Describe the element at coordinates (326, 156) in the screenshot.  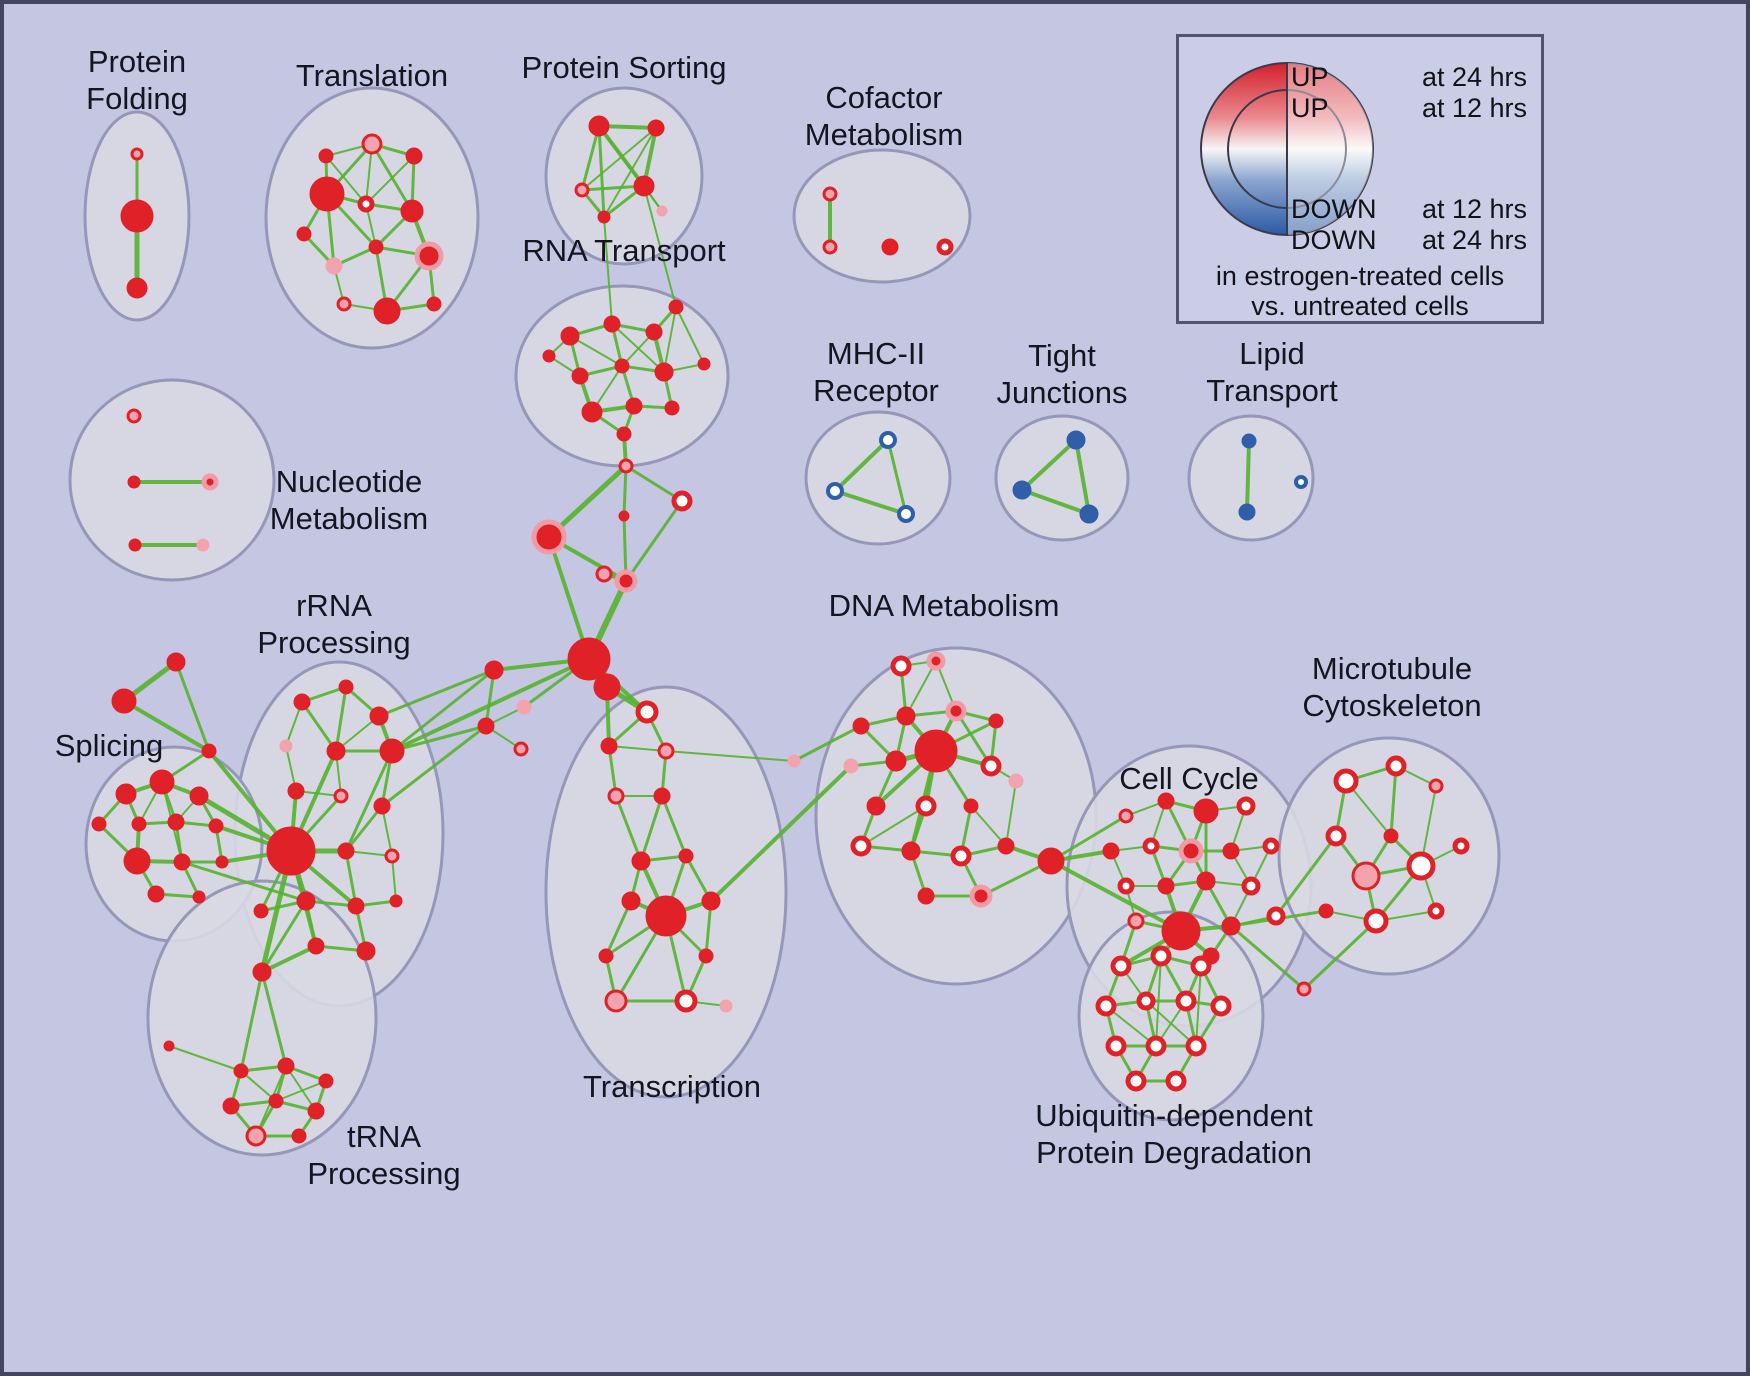
I see `node-tl4` at that location.